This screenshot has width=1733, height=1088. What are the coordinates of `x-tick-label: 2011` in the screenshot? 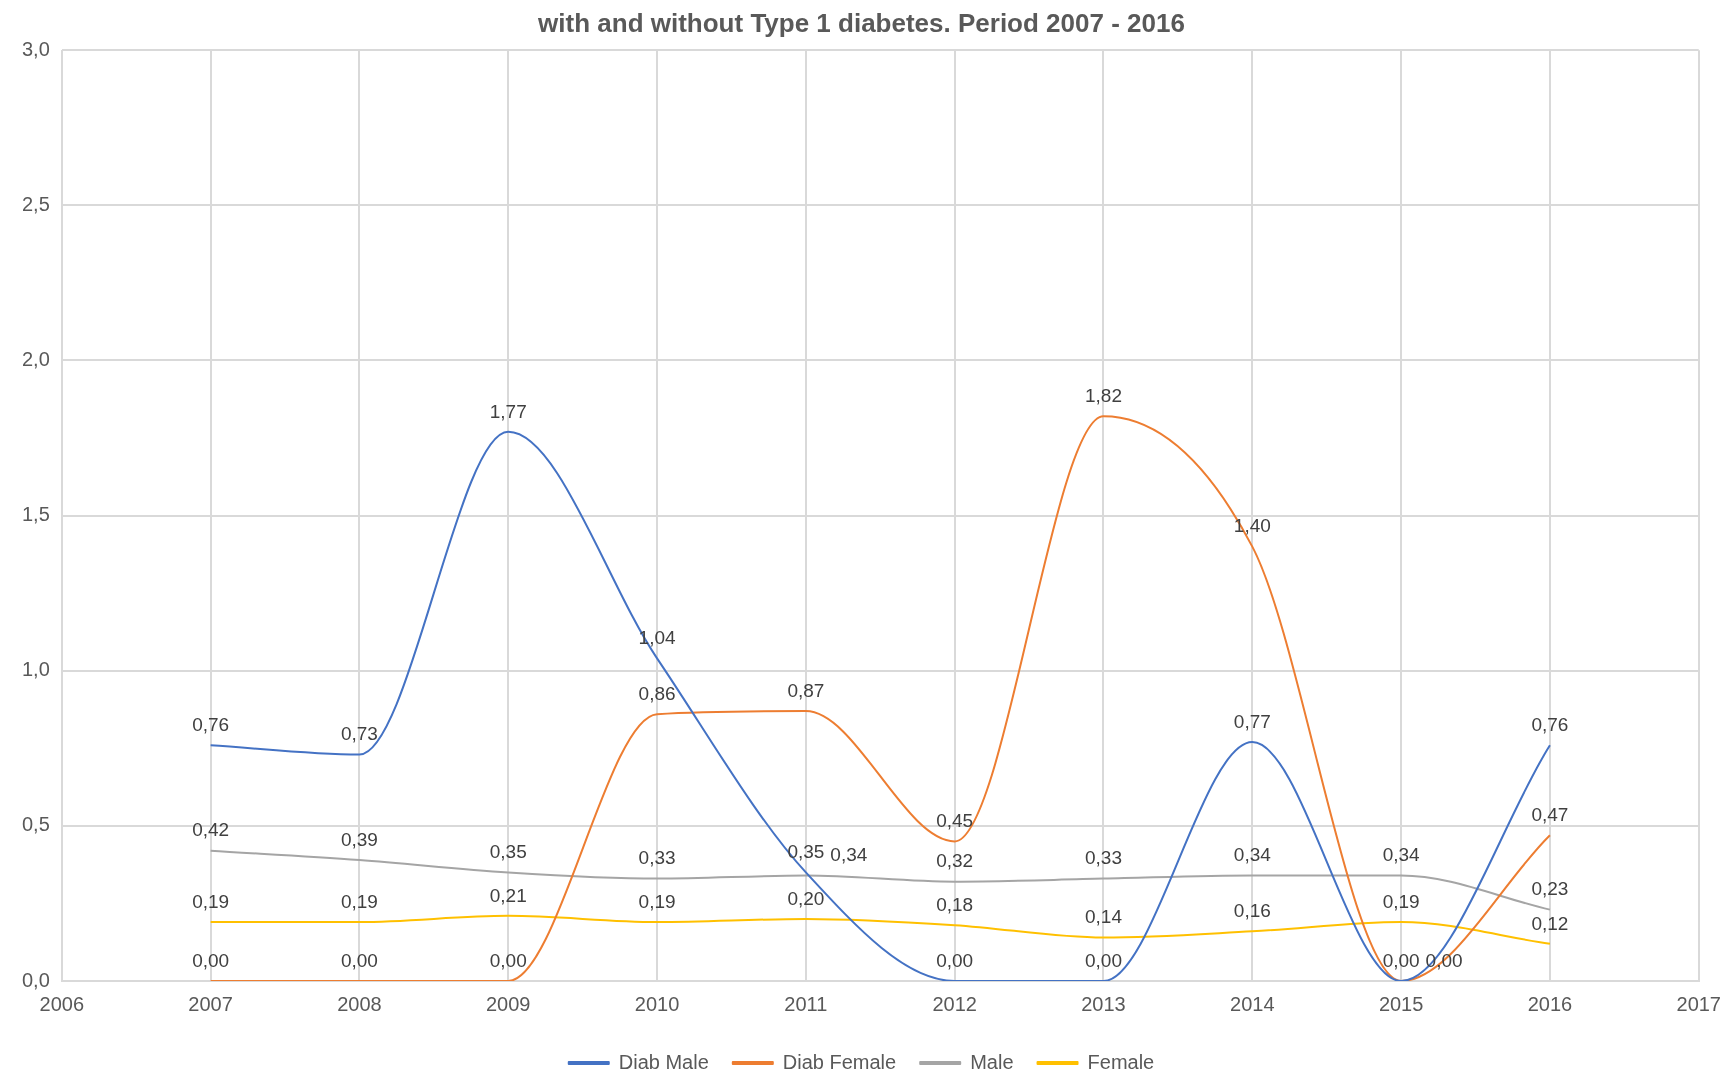 It's located at (806, 1003).